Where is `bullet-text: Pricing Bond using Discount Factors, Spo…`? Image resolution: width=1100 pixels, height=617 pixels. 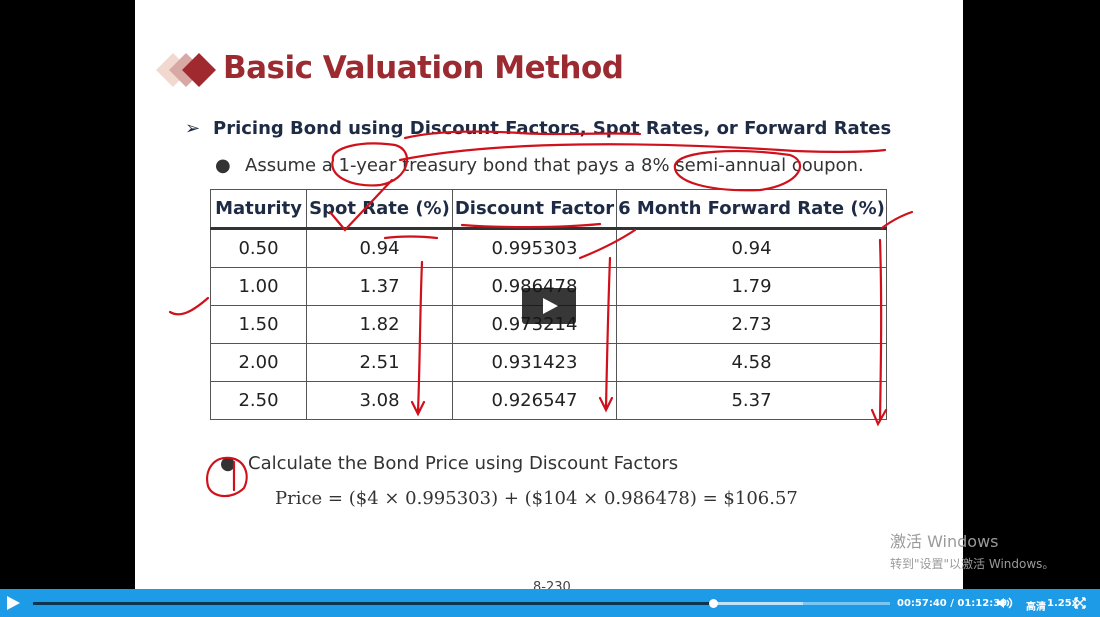 bullet-text: Pricing Bond using Discount Factors, Spo… is located at coordinates (552, 128).